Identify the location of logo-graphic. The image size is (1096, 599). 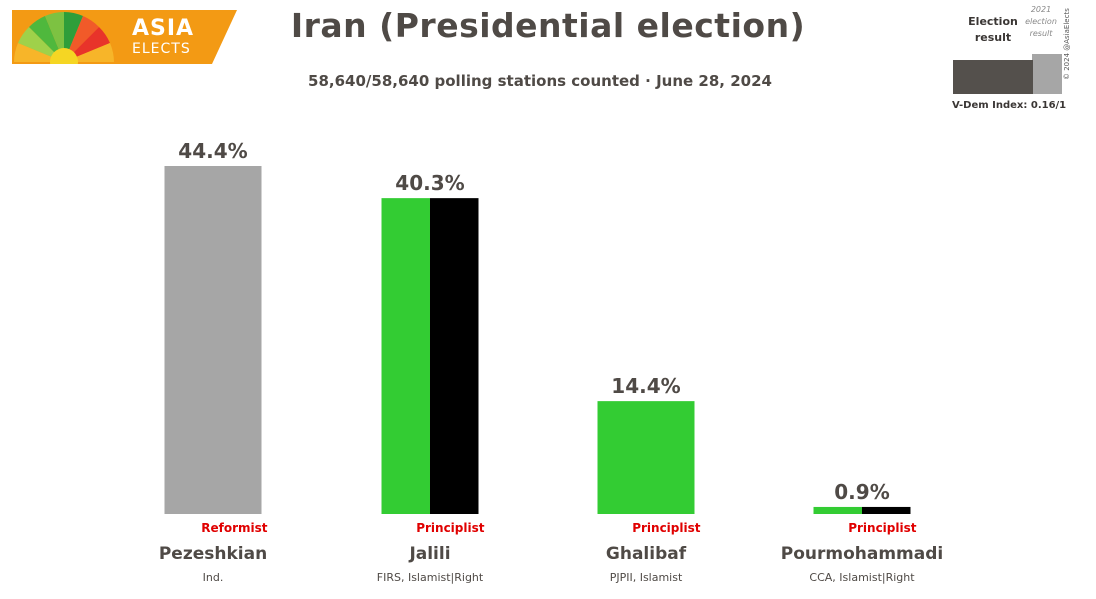
(124, 37).